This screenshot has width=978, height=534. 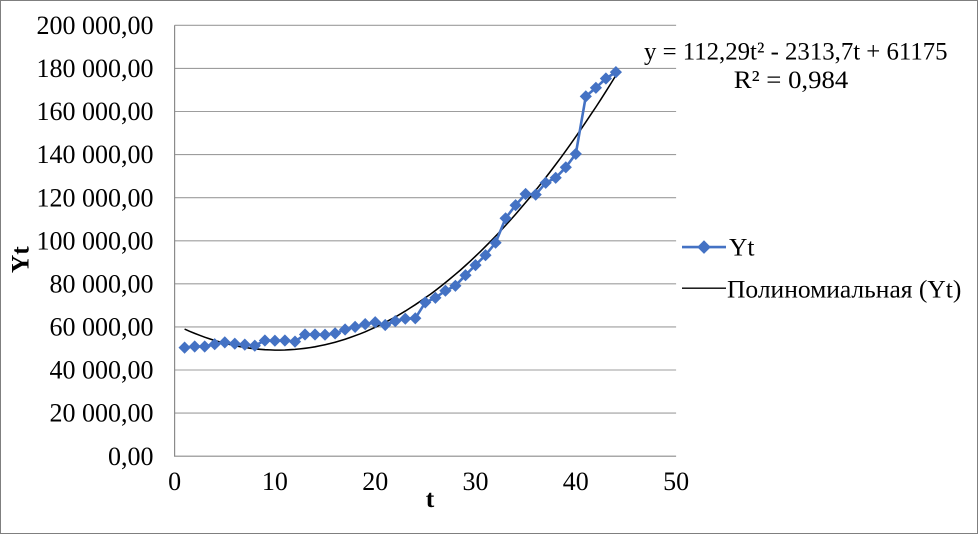 What do you see at coordinates (844, 288) in the screenshot?
I see `svg-text: Полиномиальная (Yt)` at bounding box center [844, 288].